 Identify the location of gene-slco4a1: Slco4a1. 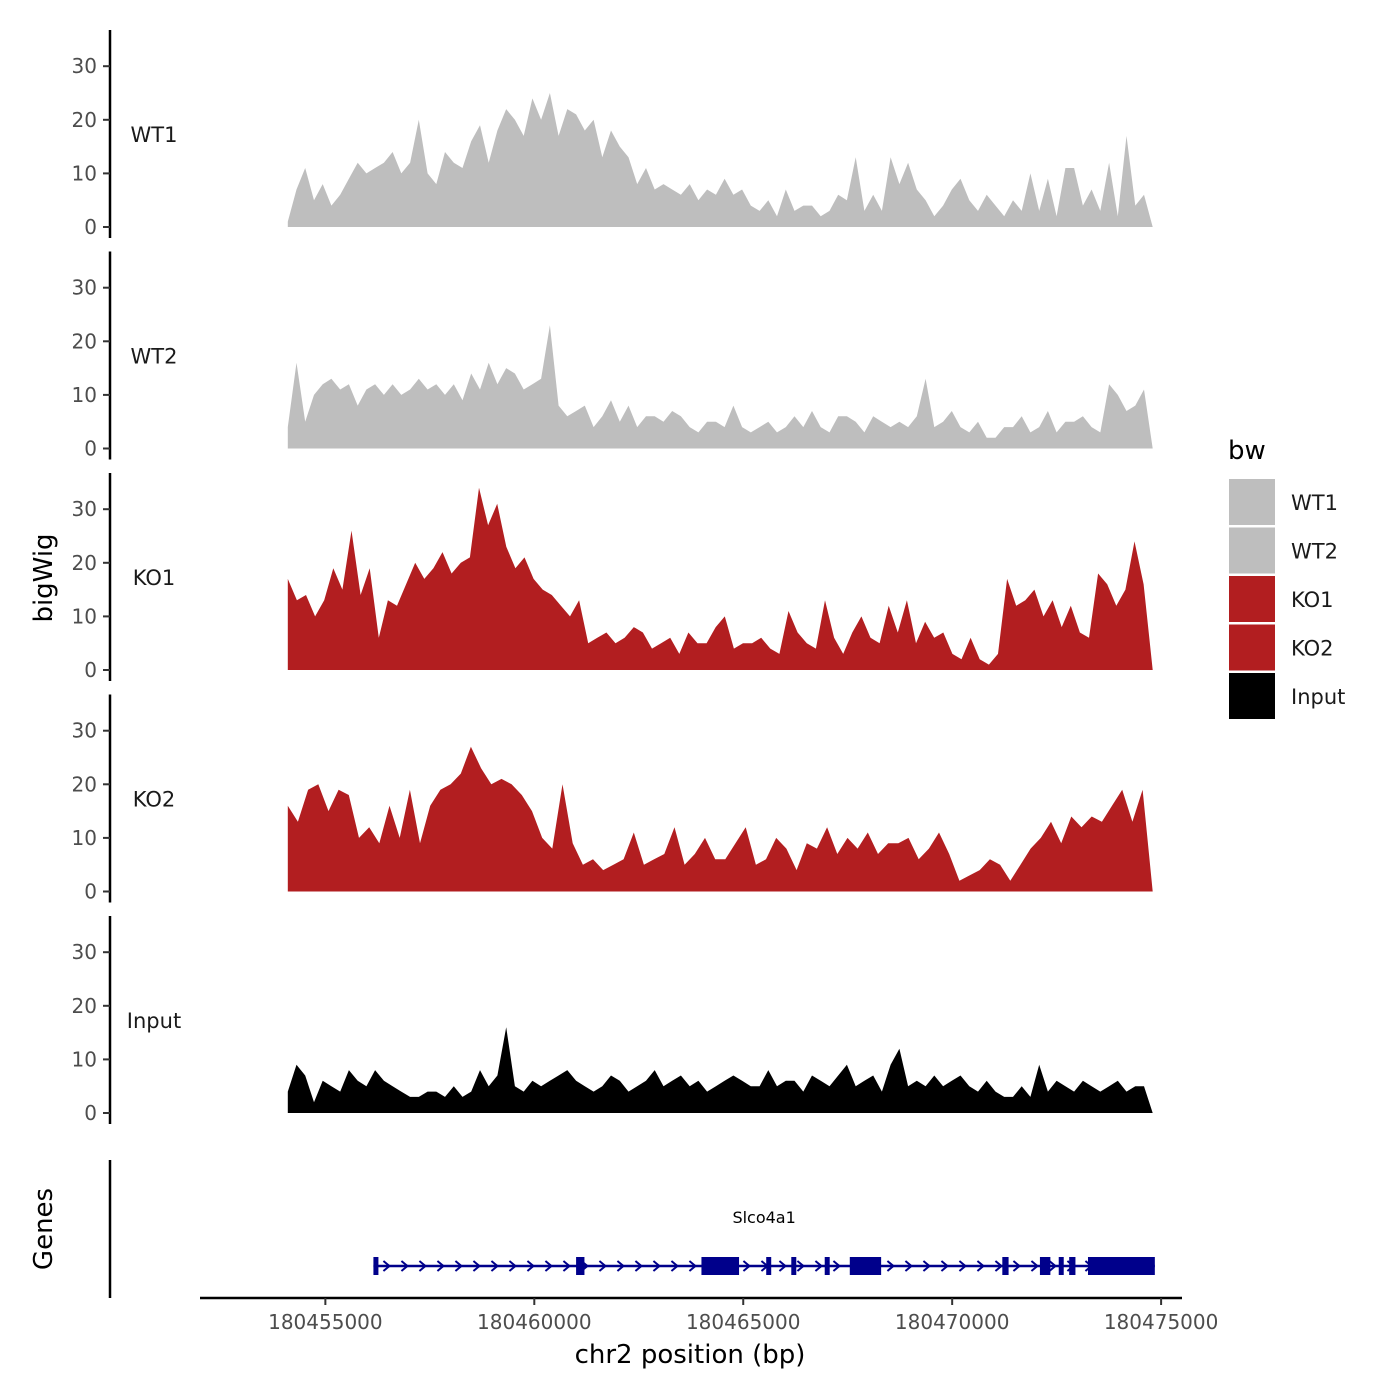
(764, 1241).